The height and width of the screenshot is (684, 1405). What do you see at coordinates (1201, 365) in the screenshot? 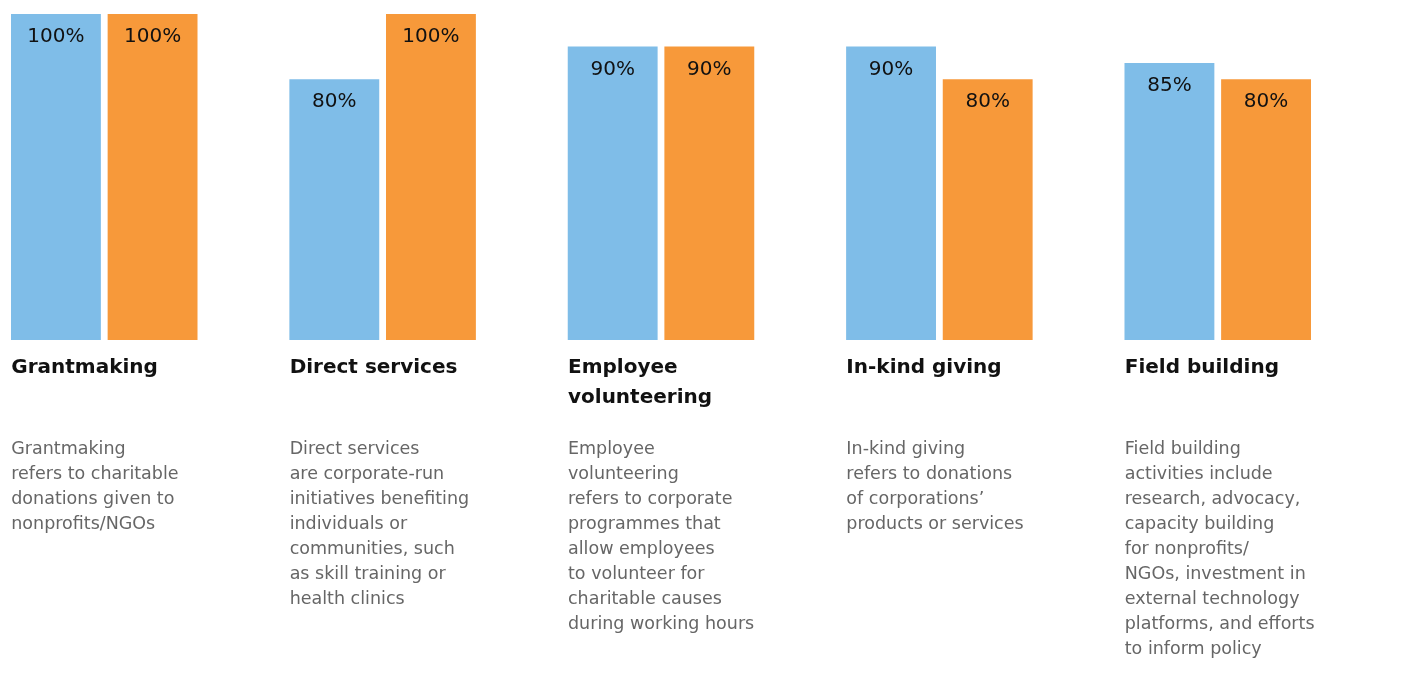
I see `category-label: Field building` at bounding box center [1201, 365].